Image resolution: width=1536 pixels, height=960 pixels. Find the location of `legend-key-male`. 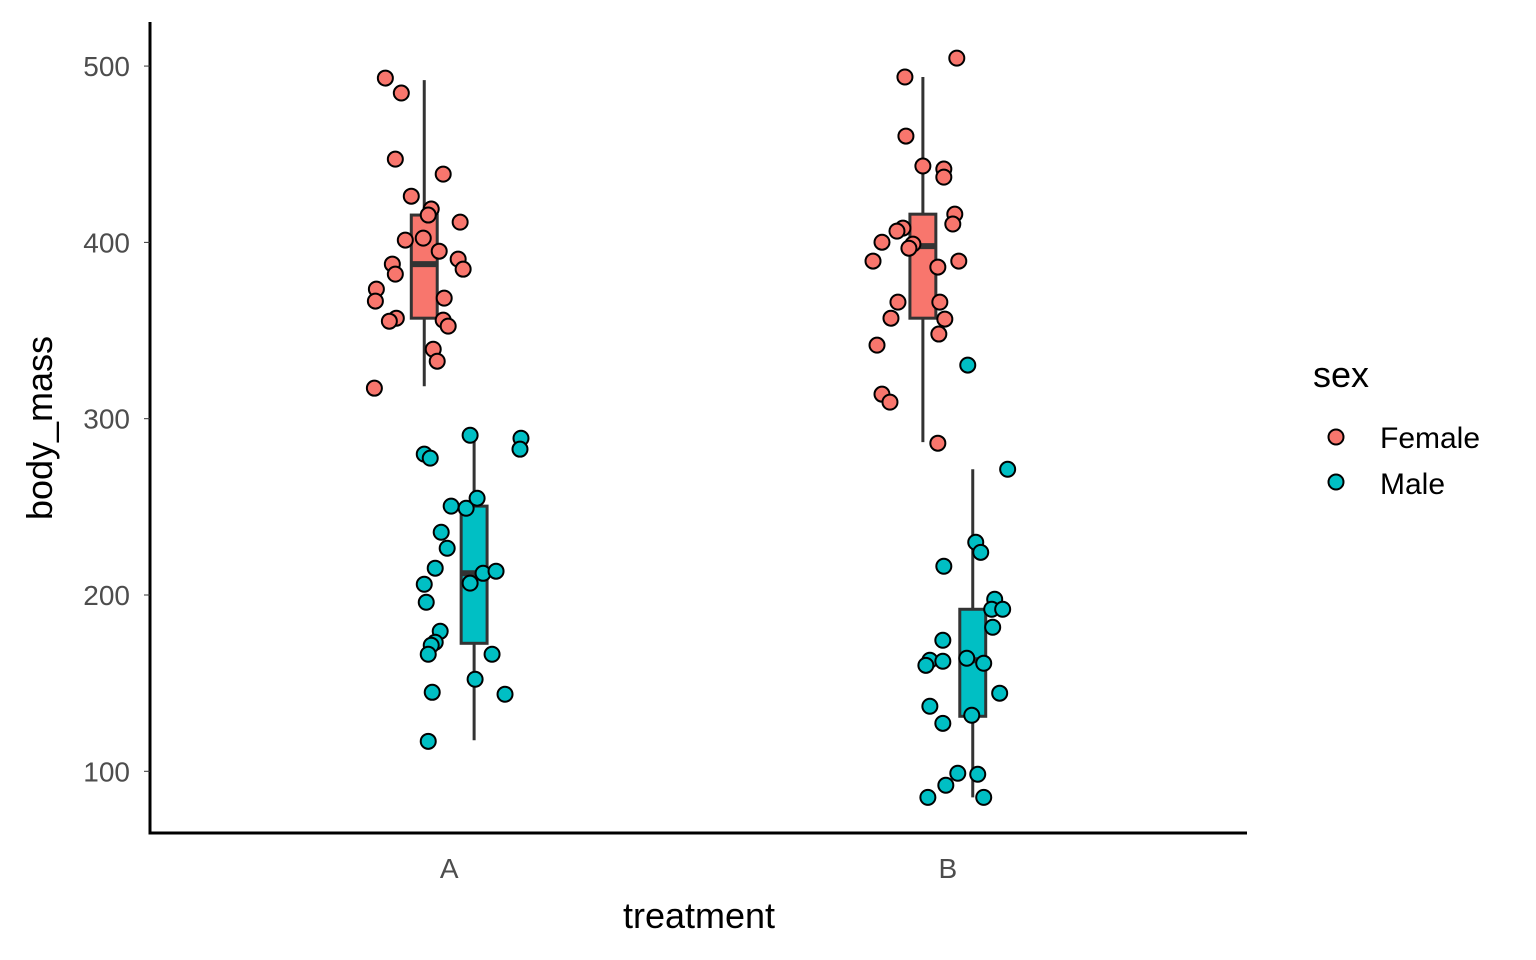

legend-key-male is located at coordinates (1336, 482).